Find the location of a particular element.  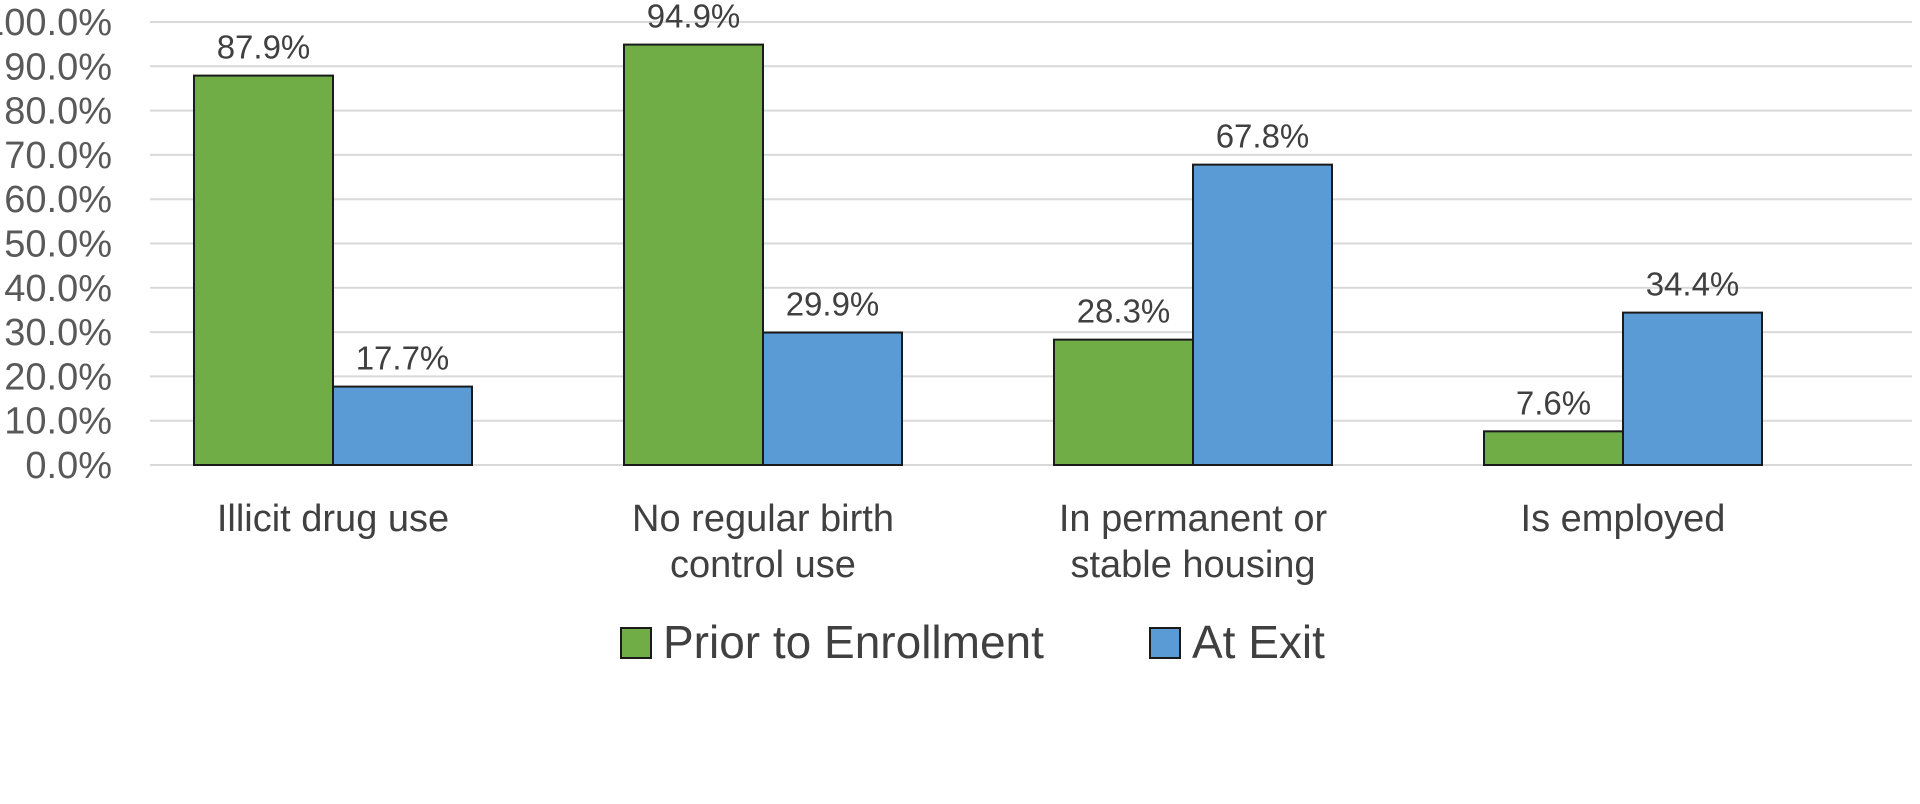

data-label: 87.9% is located at coordinates (264, 47).